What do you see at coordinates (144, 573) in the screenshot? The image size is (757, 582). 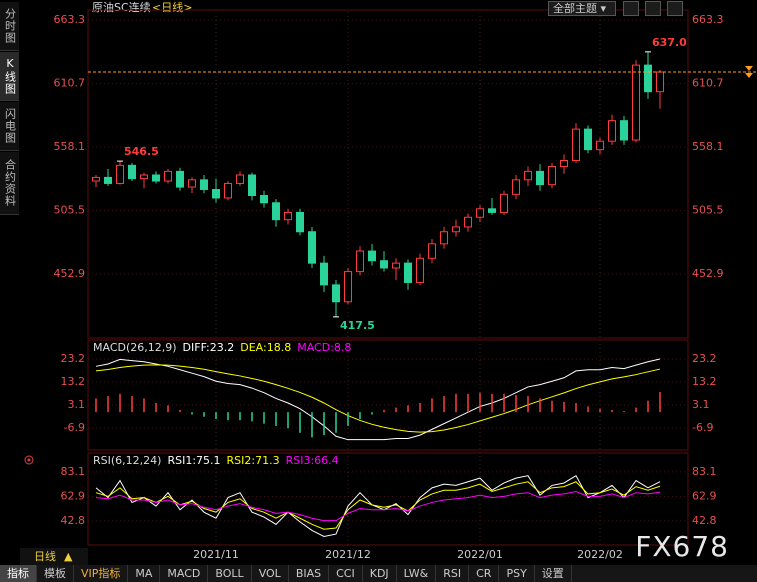 I see `tab: MA` at bounding box center [144, 573].